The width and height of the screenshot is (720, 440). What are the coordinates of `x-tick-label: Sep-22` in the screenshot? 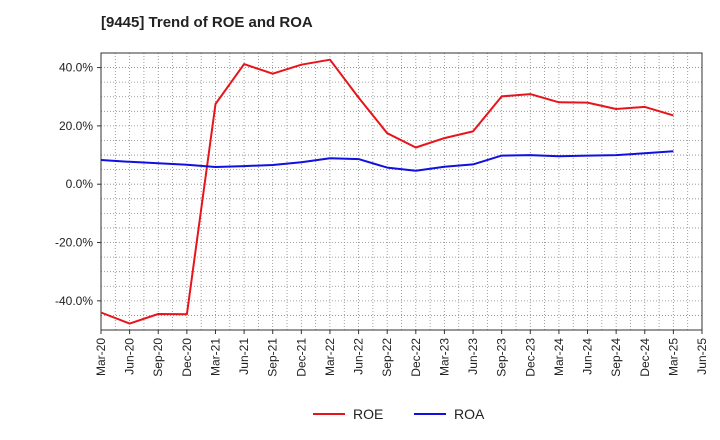 It's located at (387, 357).